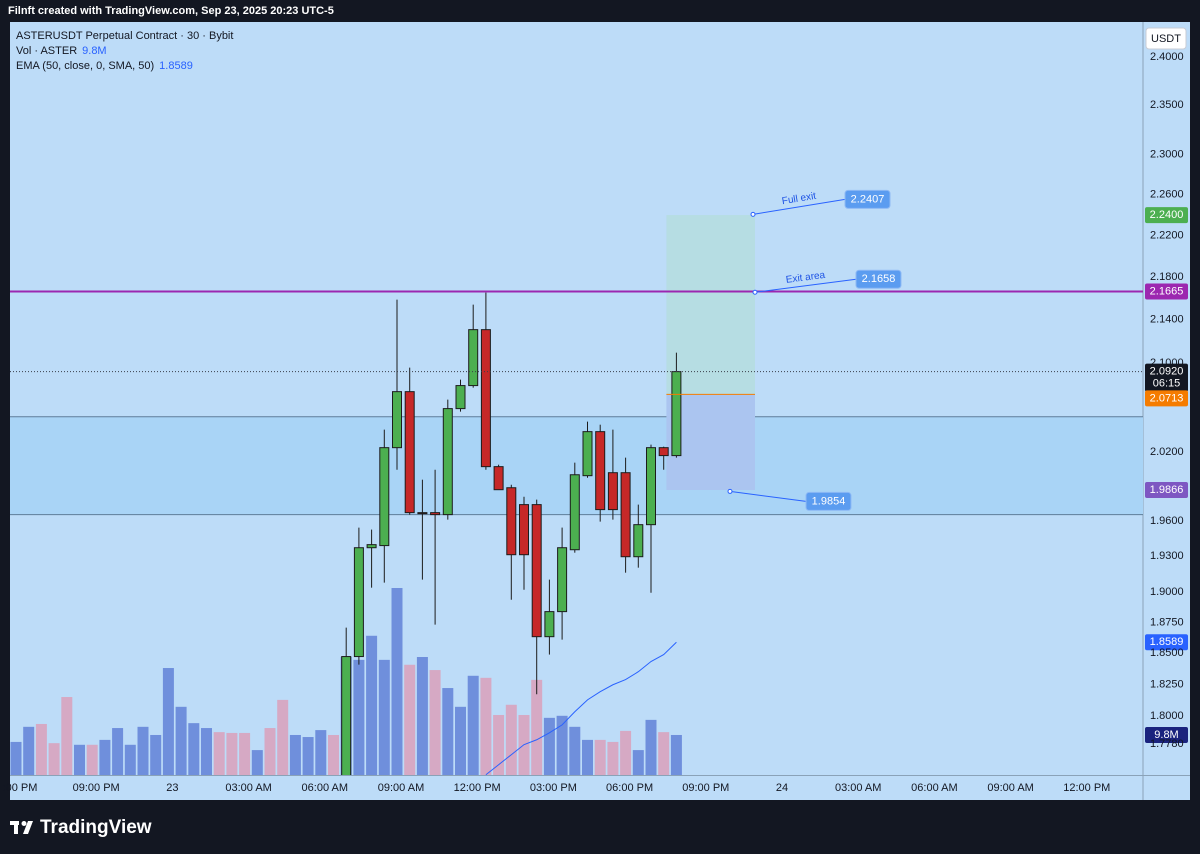 The height and width of the screenshot is (854, 1200). I want to click on footer-logo: TradingView, so click(96, 827).